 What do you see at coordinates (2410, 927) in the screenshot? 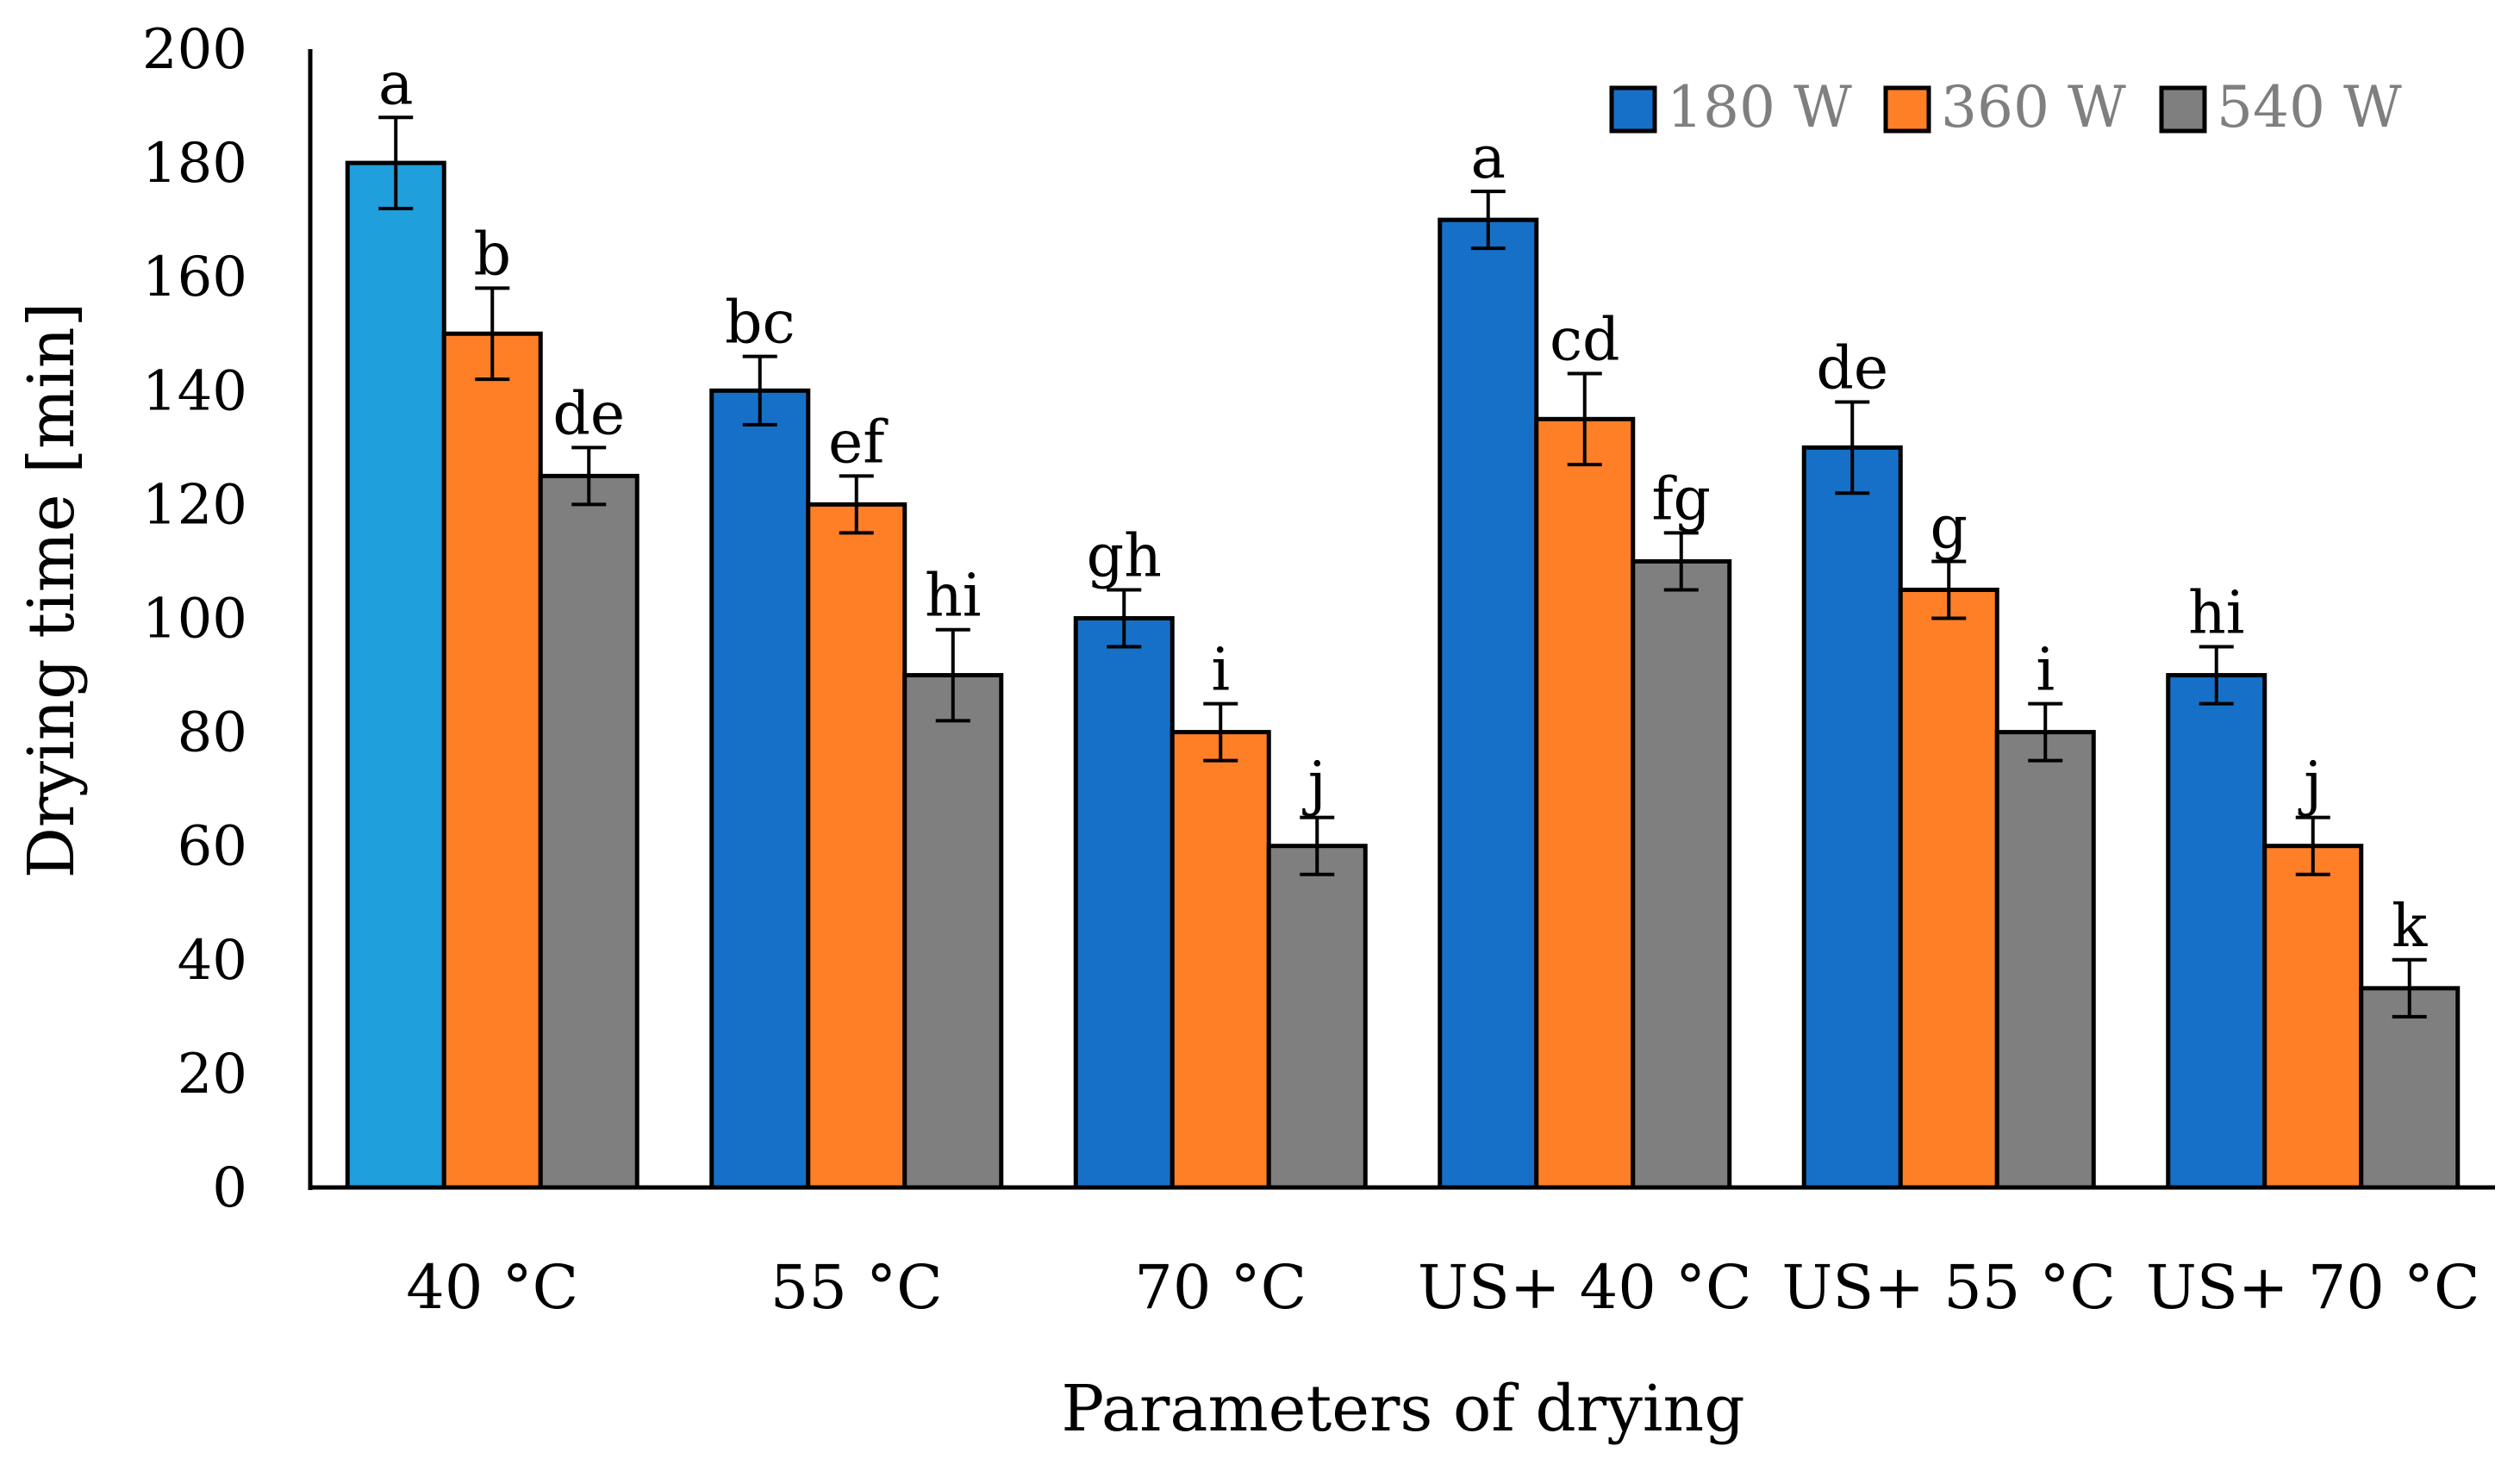
I see `significance-label: k` at bounding box center [2410, 927].